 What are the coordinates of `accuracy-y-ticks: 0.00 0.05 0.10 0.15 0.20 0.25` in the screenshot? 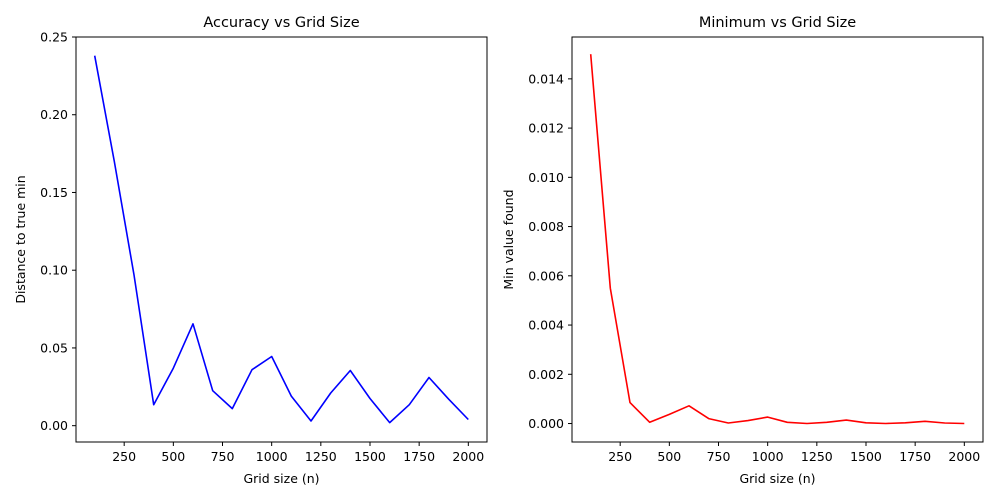 It's located at (58, 231).